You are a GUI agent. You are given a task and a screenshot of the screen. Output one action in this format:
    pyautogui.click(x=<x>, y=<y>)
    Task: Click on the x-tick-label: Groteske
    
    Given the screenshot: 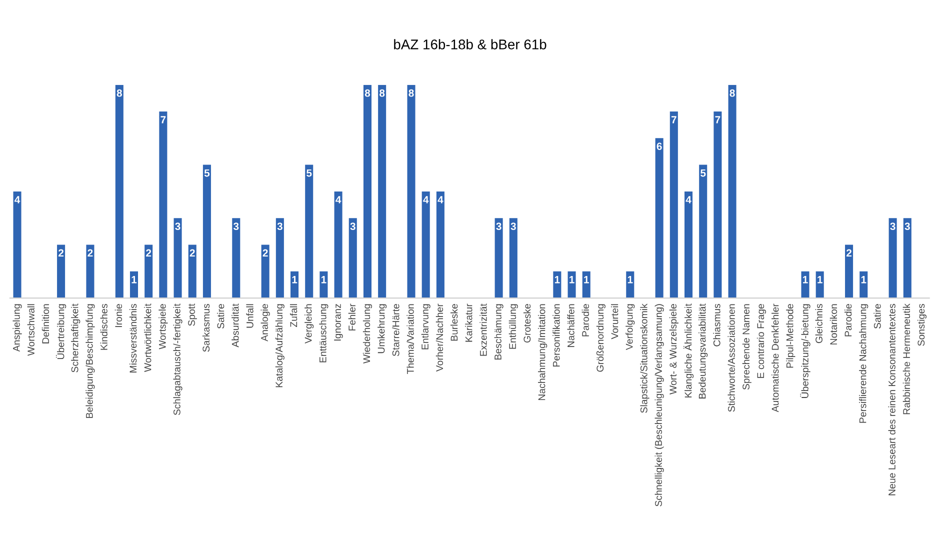 What is the action you would take?
    pyautogui.click(x=527, y=323)
    